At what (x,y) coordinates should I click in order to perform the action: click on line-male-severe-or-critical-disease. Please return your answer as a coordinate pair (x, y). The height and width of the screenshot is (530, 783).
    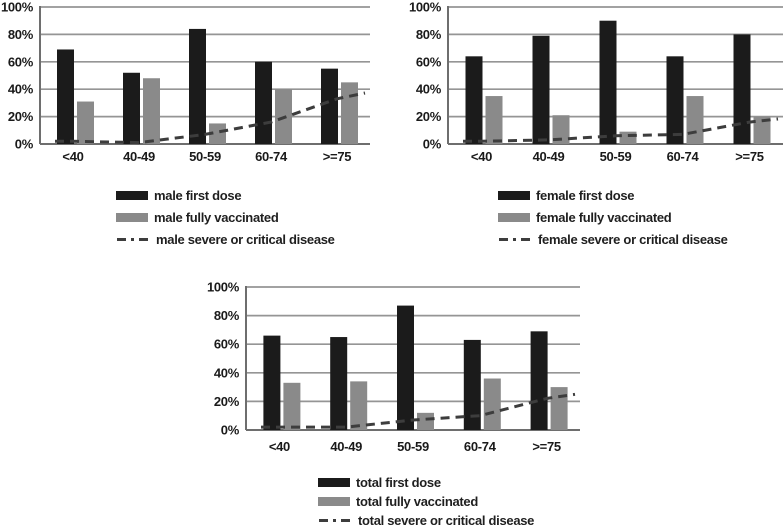
    Looking at the image, I should click on (210, 118).